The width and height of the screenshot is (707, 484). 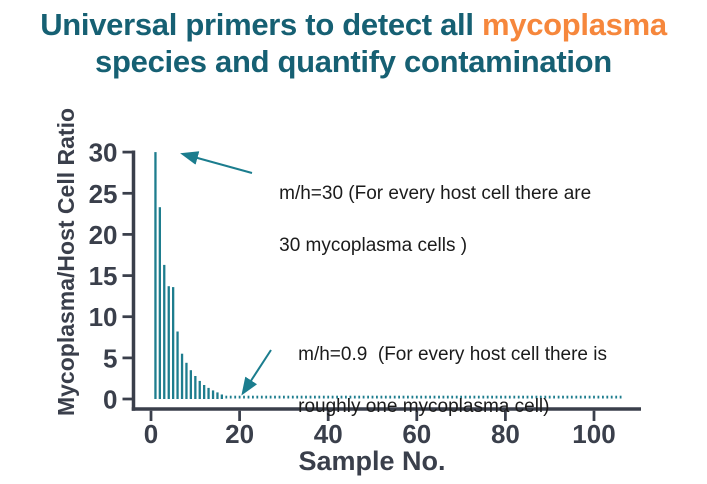 I want to click on annotation-mh09-line2: roughly one mycoplasma cell), so click(x=424, y=406).